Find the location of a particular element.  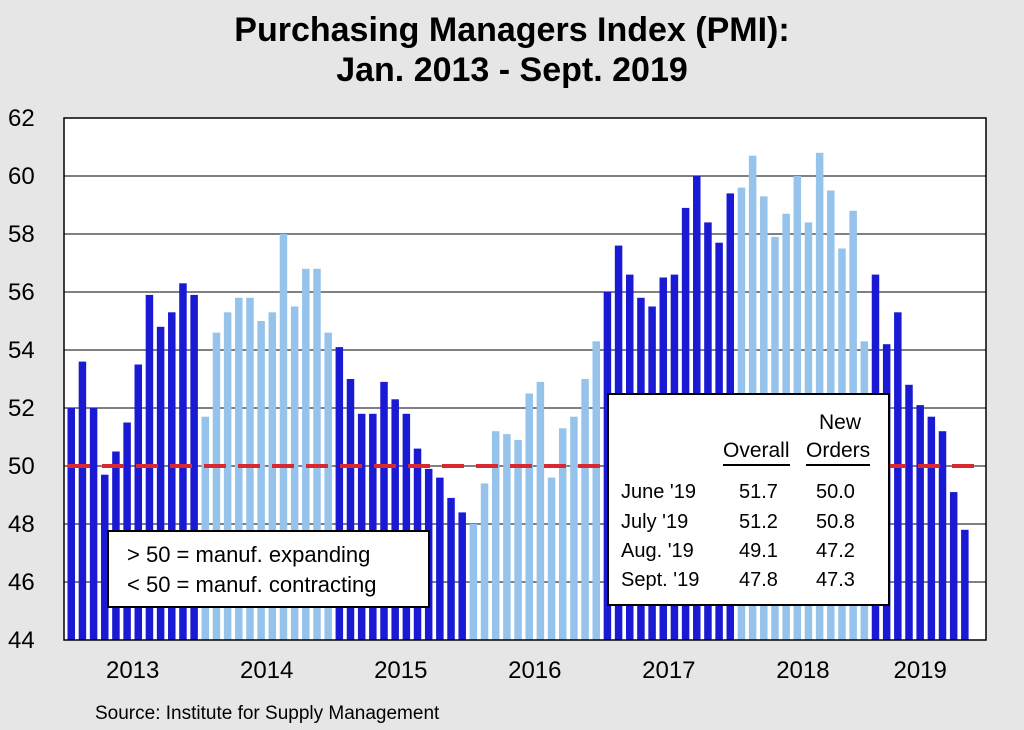

y-tick-label: 62 is located at coordinates (21, 118).